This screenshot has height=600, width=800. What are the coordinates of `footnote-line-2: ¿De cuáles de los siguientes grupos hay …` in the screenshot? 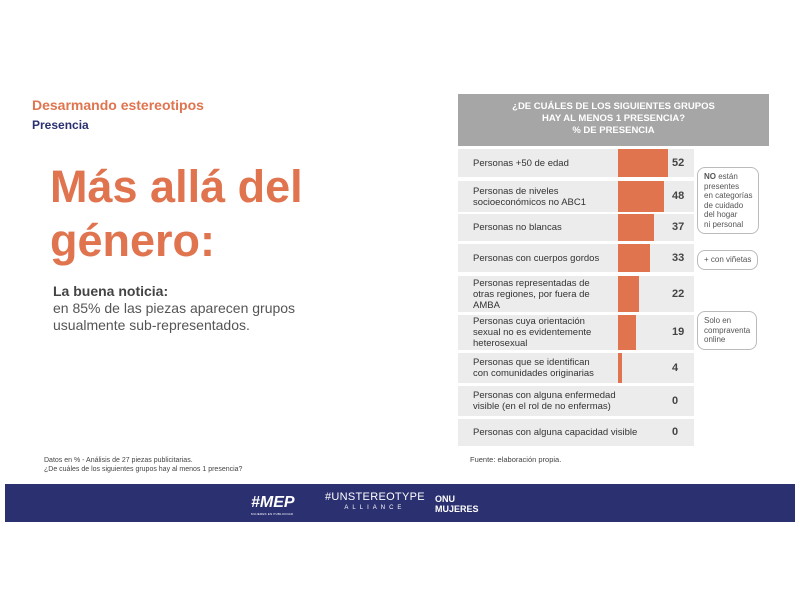 It's located at (143, 469).